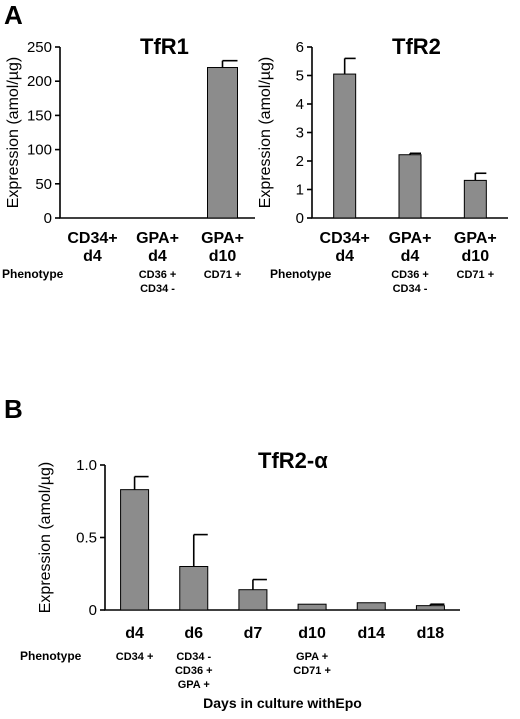  Describe the element at coordinates (431, 633) in the screenshot. I see `category-label: d18` at that location.